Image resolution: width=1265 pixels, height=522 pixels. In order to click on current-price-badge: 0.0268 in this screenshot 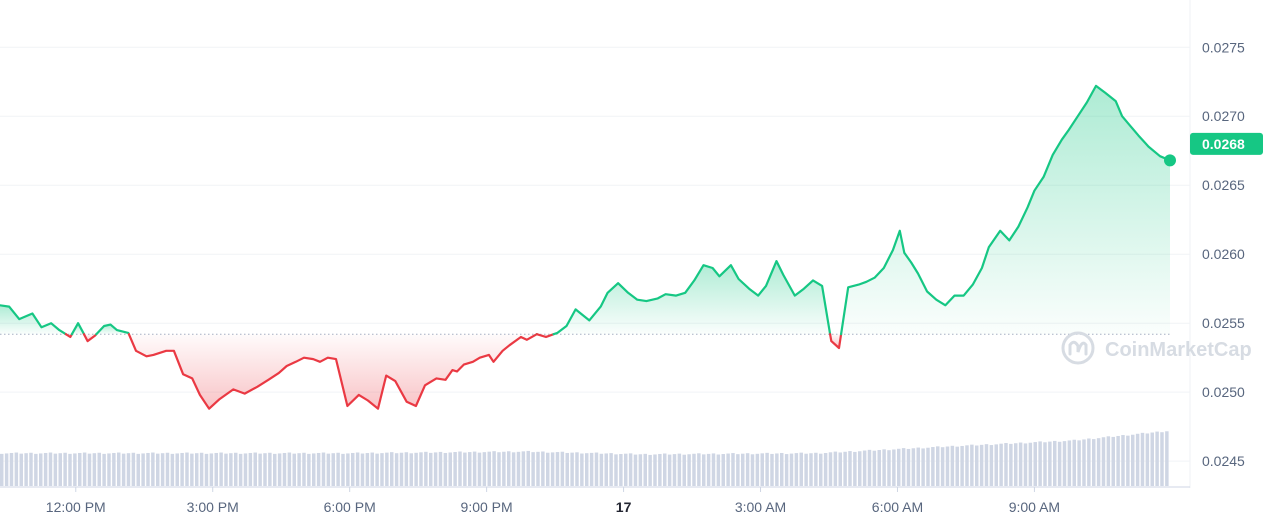, I will do `click(1226, 143)`.